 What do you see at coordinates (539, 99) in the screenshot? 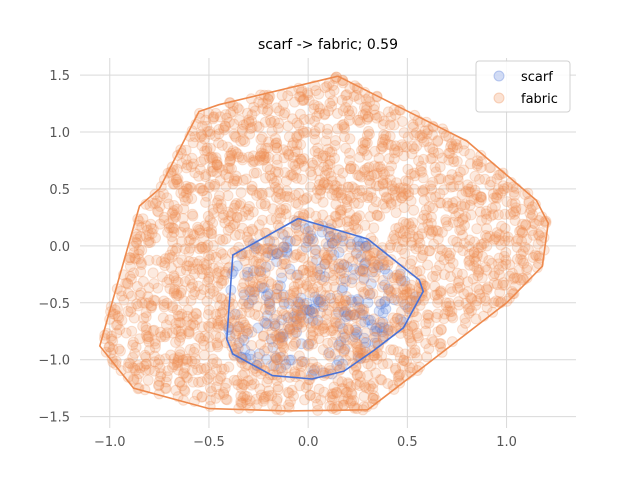
I see `legend-label-fabric: fabric` at bounding box center [539, 99].